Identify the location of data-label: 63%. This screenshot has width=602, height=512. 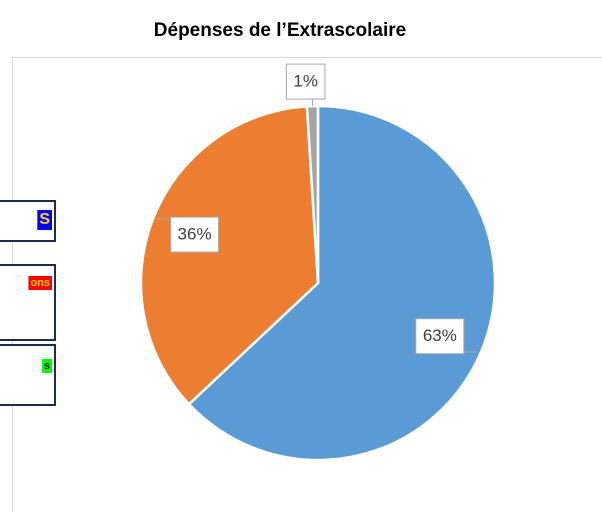
(440, 335).